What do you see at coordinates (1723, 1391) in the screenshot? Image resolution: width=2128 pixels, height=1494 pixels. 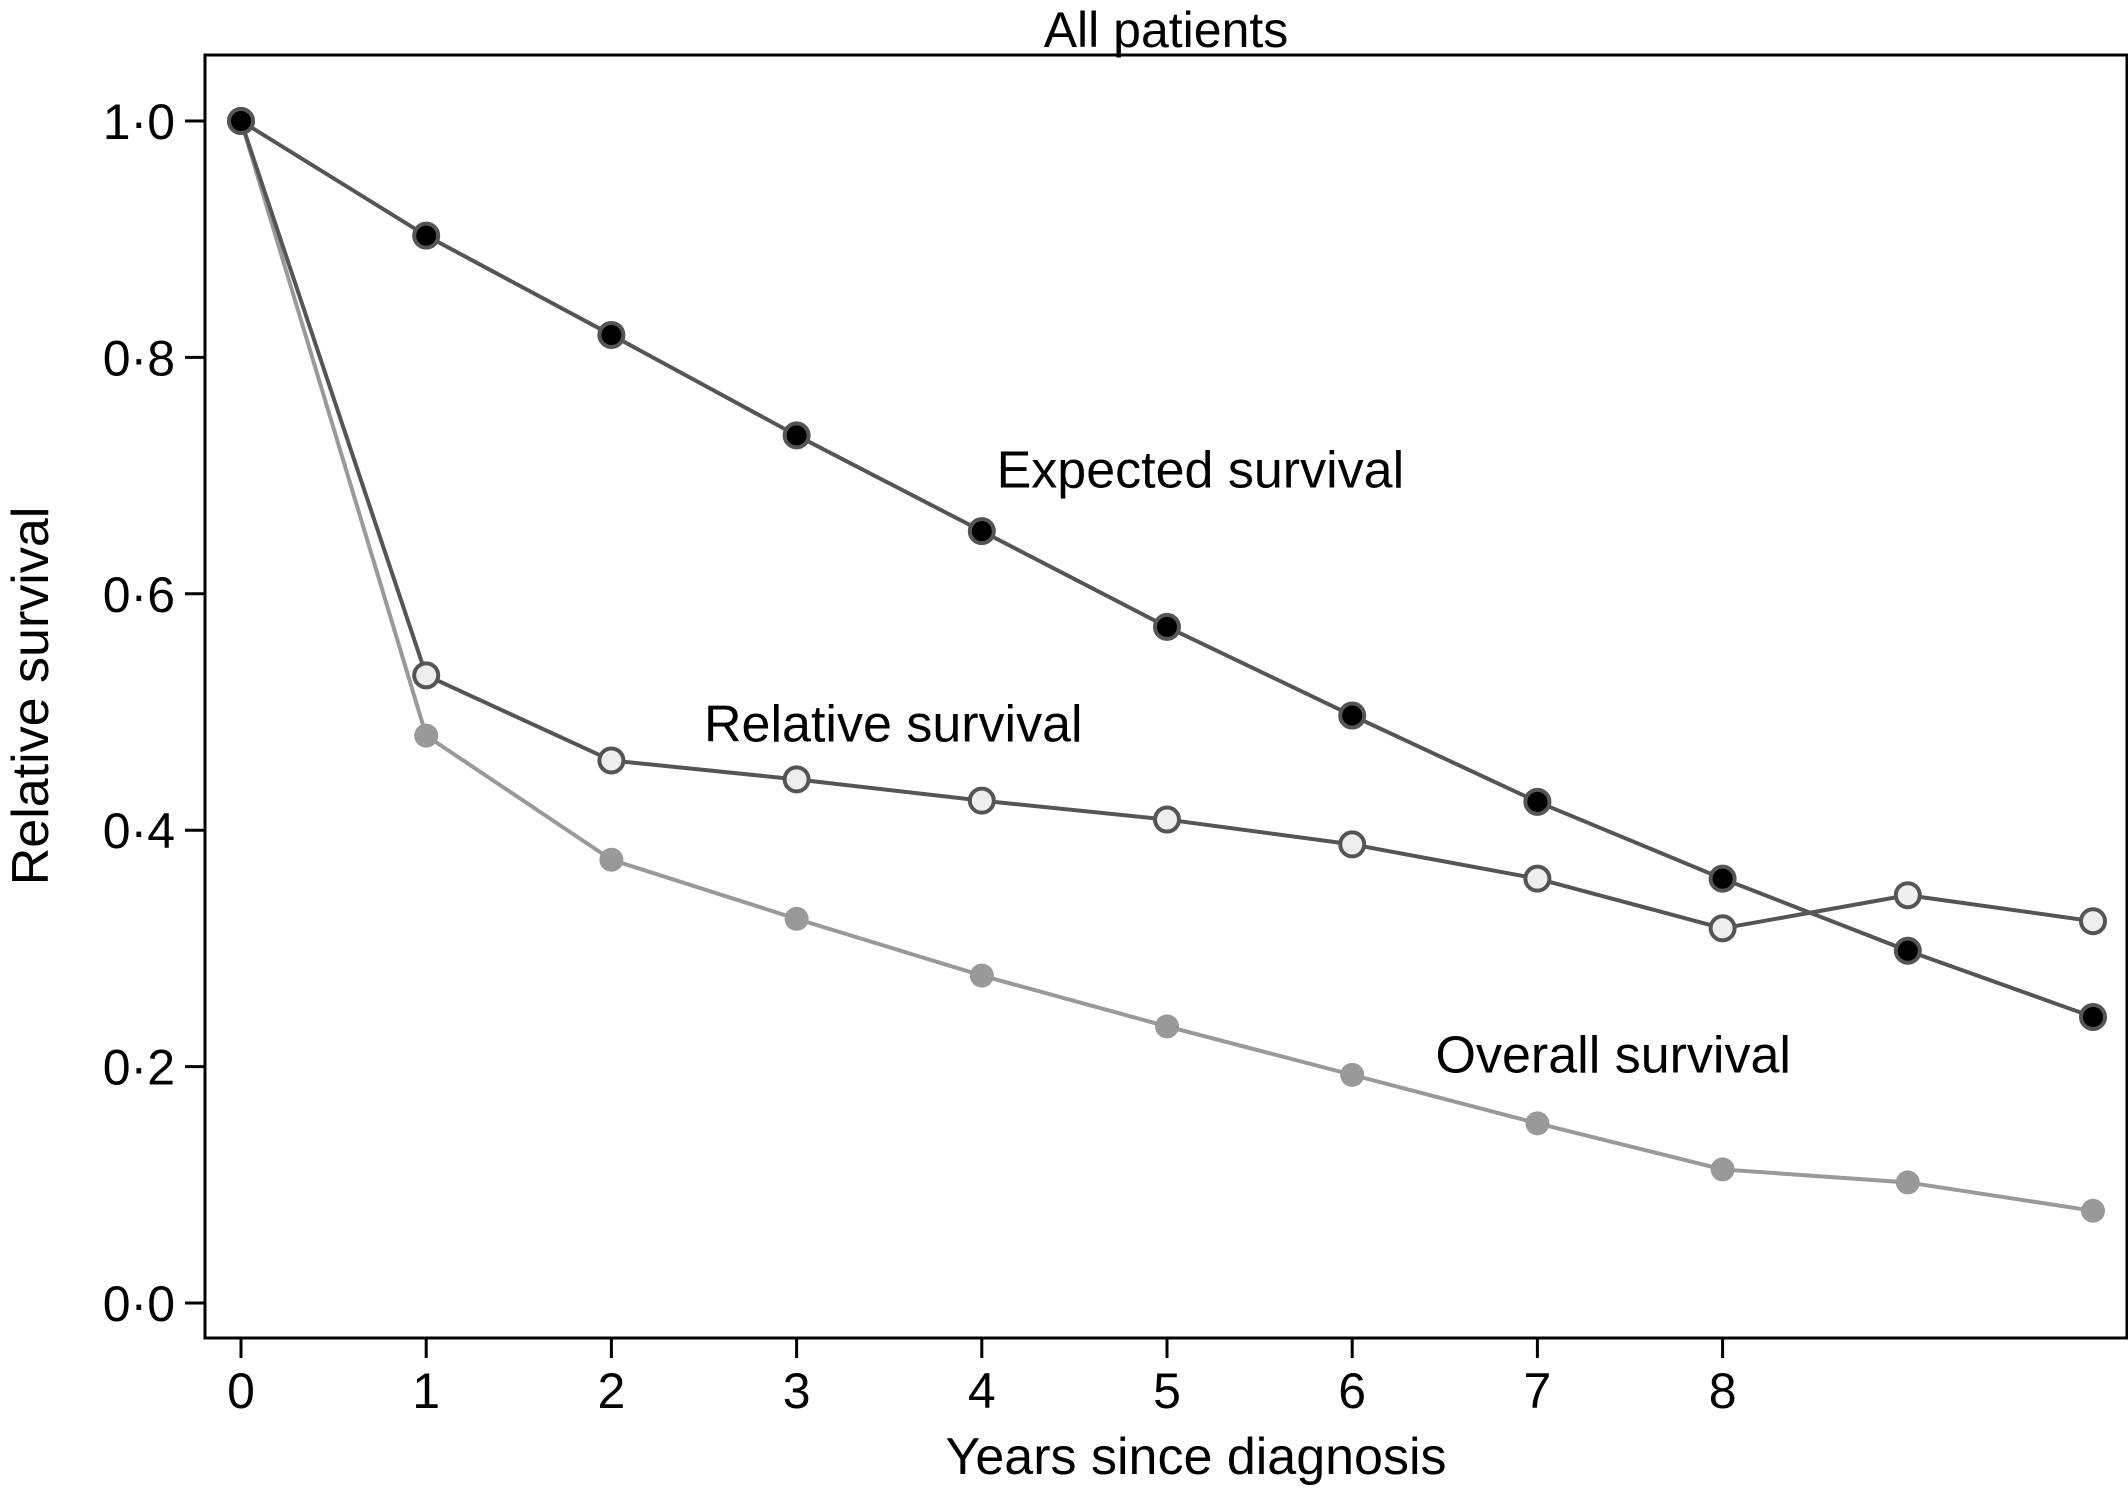 I see `x-tick-label: 8` at bounding box center [1723, 1391].